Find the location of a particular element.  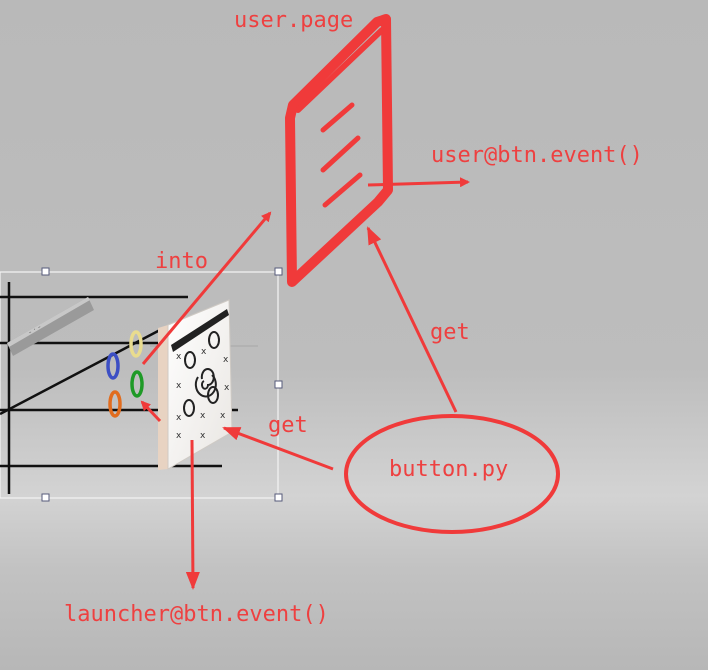

selection-box is located at coordinates (141, 384).